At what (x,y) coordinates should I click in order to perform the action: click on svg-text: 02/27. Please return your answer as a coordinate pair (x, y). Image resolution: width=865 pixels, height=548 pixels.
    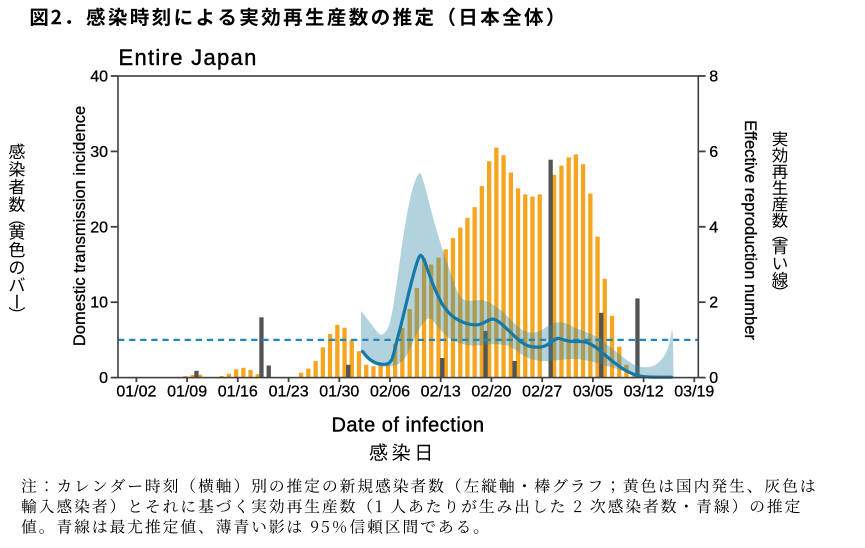
    Looking at the image, I should click on (542, 392).